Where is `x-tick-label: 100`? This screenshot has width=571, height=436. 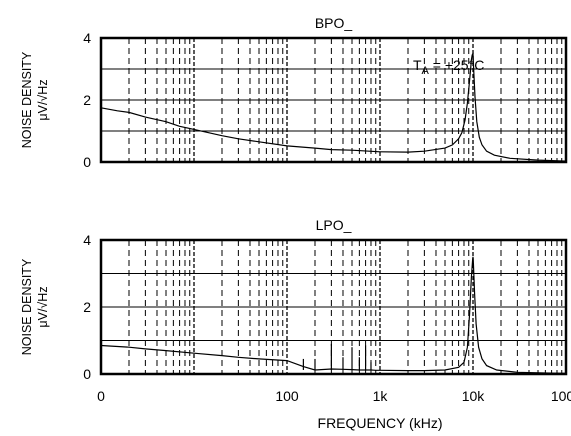
x-tick-label: 100 is located at coordinates (287, 396).